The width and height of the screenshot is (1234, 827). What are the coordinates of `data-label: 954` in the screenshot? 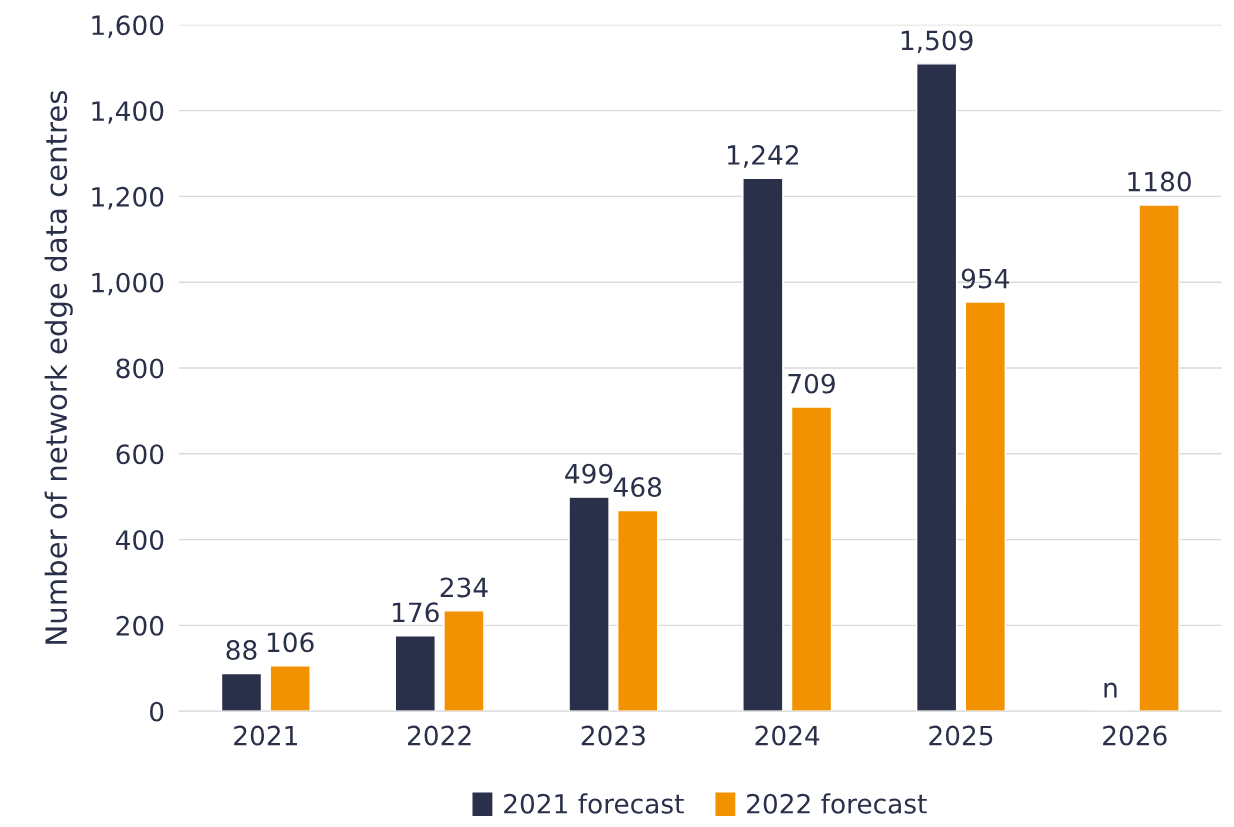 It's located at (985, 278).